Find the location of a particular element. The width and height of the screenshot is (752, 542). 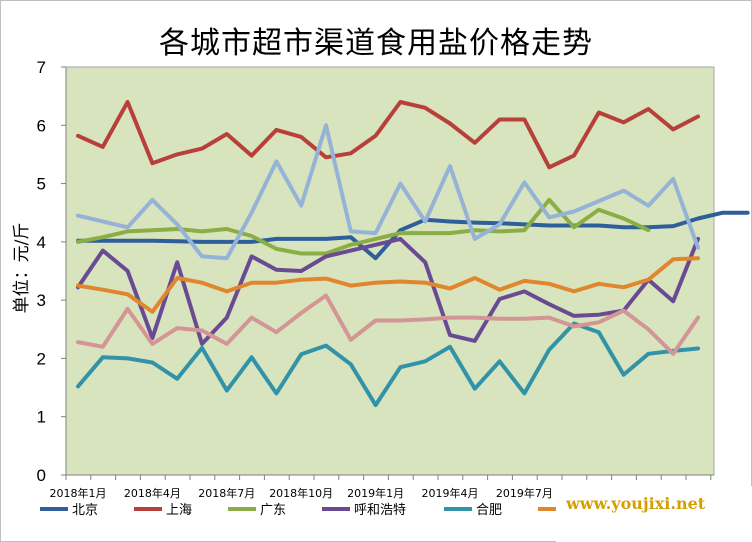

x-tick-label: 2019年7月 is located at coordinates (524, 493).